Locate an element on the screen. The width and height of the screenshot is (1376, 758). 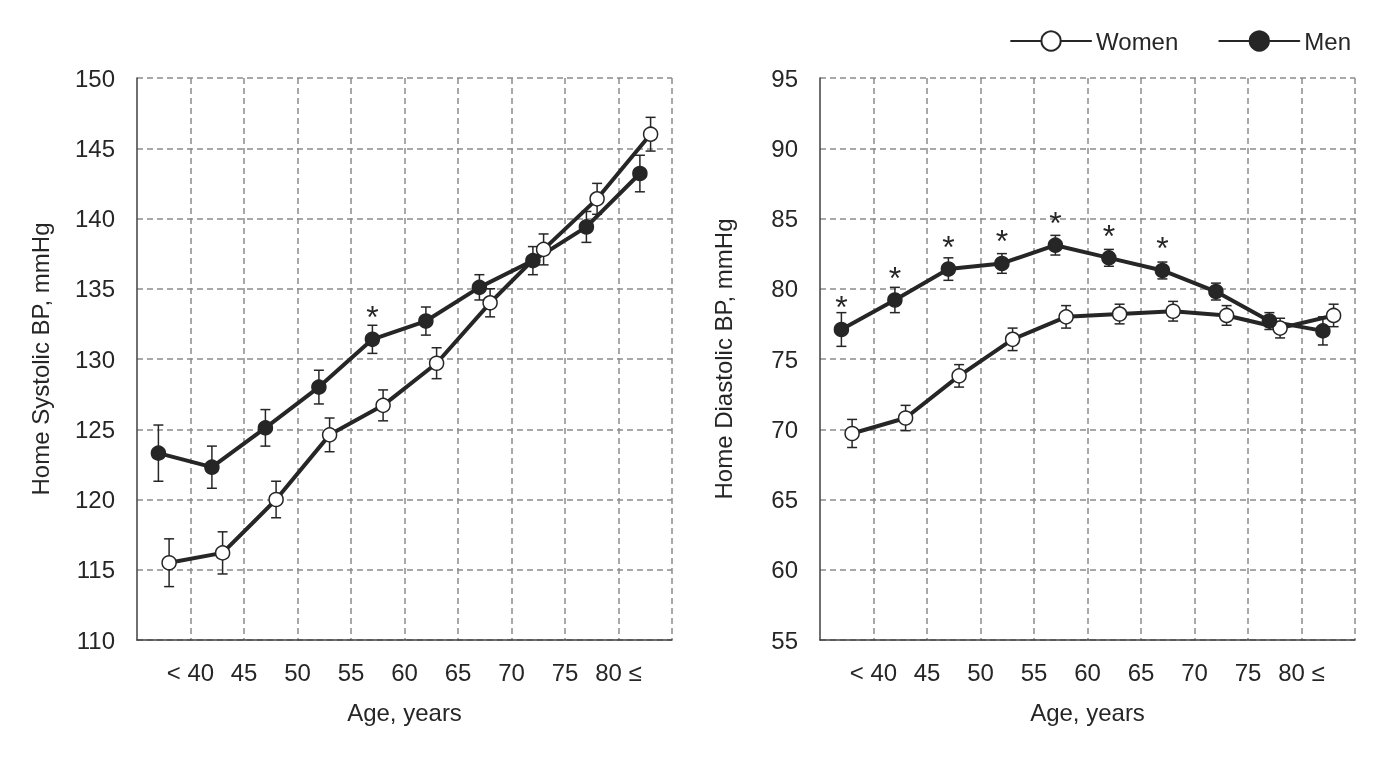
y-tick-label: 70 is located at coordinates (784, 429).